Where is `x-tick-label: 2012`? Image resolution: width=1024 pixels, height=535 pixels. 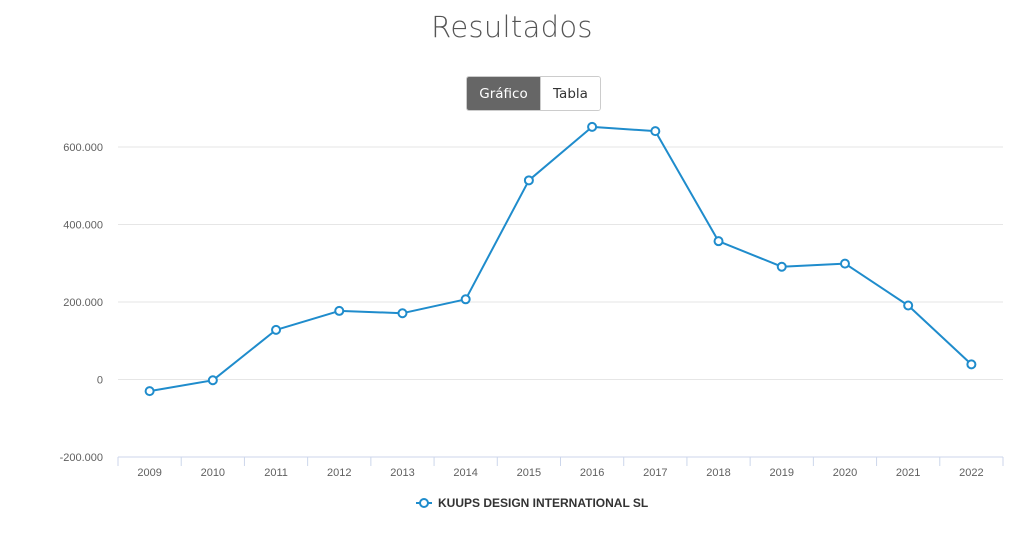
x-tick-label: 2012 is located at coordinates (339, 473).